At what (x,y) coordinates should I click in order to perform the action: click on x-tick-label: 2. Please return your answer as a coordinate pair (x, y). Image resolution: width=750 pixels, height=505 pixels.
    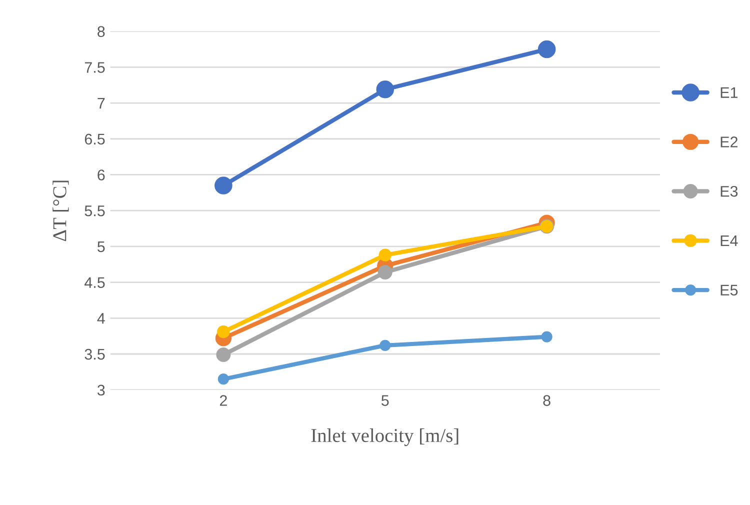
    Looking at the image, I should click on (223, 400).